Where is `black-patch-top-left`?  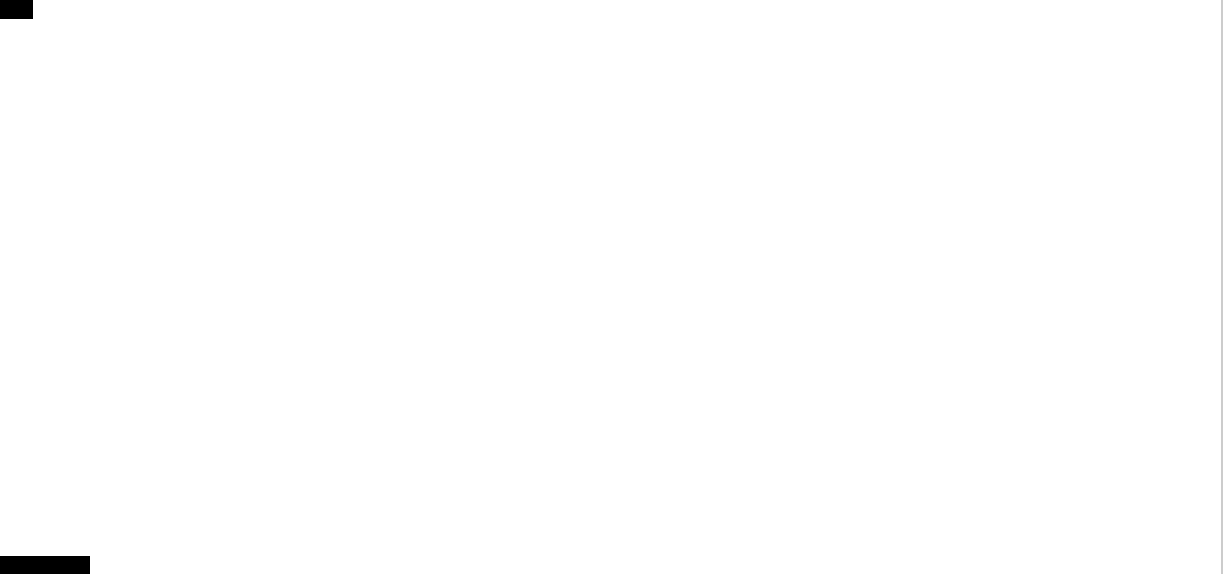 black-patch-top-left is located at coordinates (16, 9).